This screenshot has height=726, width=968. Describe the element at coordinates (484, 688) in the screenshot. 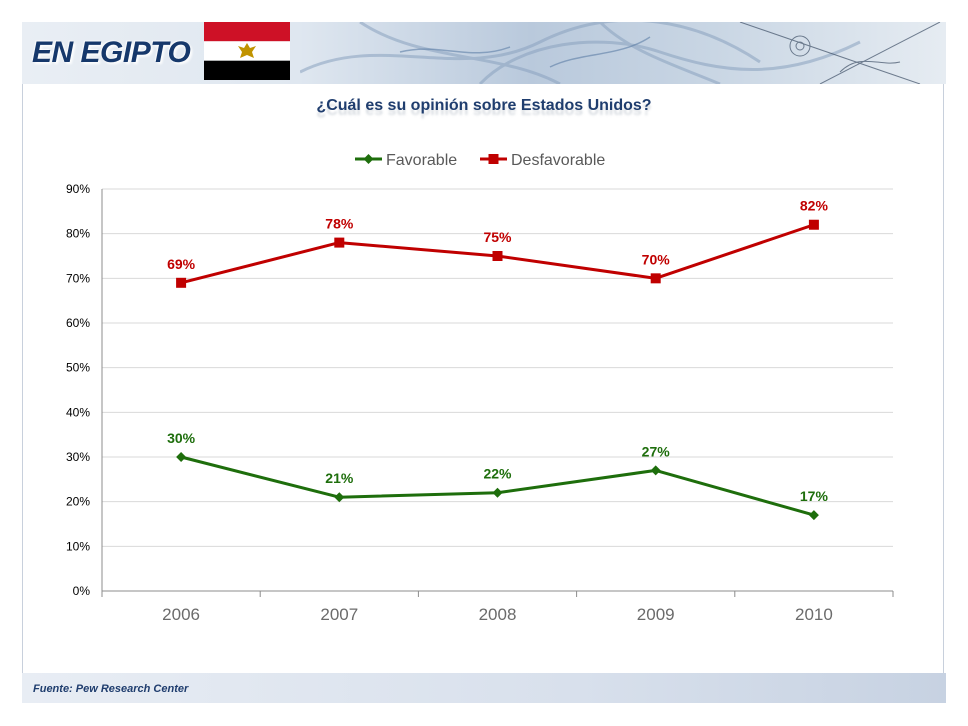

I see `footer-bar` at that location.